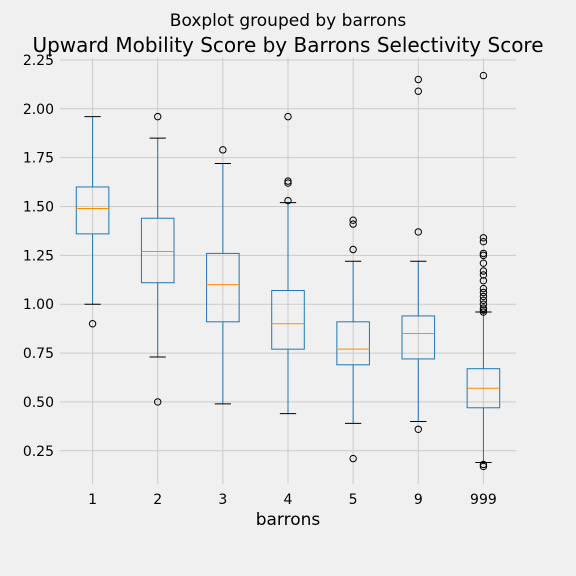  What do you see at coordinates (38, 61) in the screenshot?
I see `y-tick-label: 2.25` at bounding box center [38, 61].